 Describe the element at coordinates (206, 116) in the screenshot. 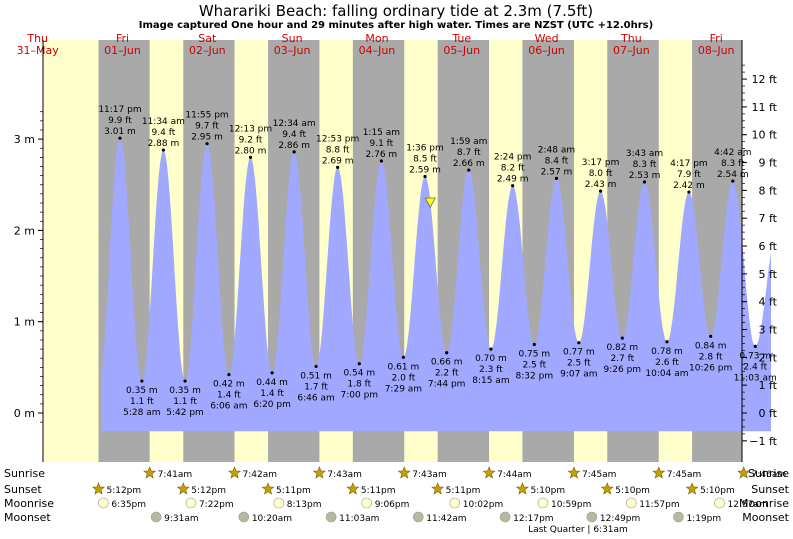

I see `high-tide-time: 11:55 pm` at that location.